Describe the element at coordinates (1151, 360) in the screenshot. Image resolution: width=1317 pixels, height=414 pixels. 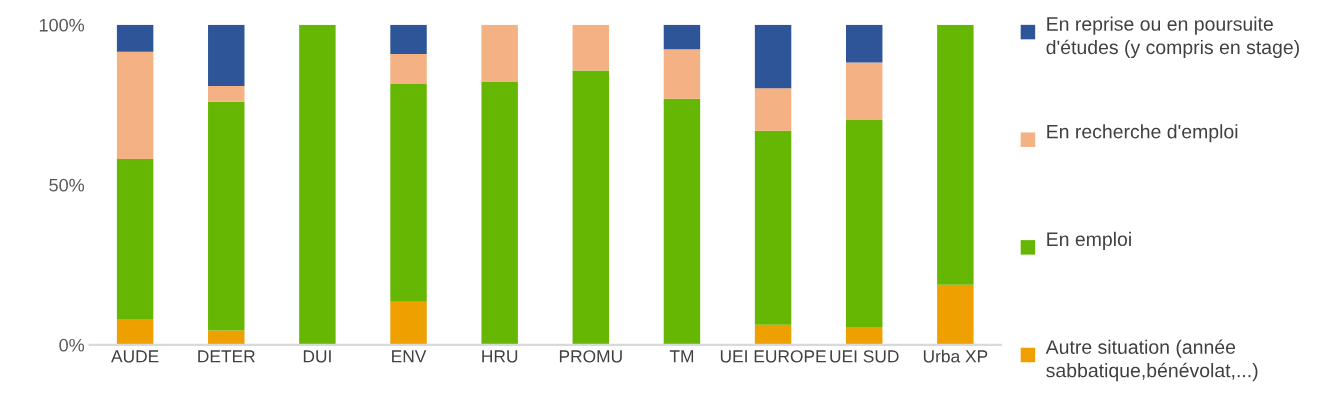
I see `legend-label: Autre situation (année sabbatique,bénévolat,...)` at that location.